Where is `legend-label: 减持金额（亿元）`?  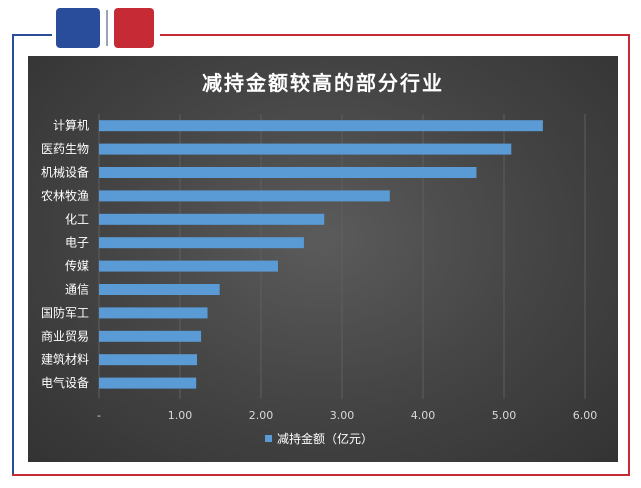 legend-label: 减持金额（亿元） is located at coordinates (325, 438).